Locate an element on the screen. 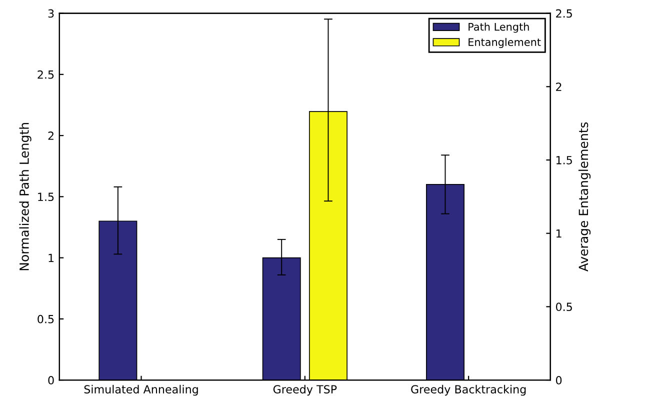  y2-tick-label: 1.5 is located at coordinates (564, 160).